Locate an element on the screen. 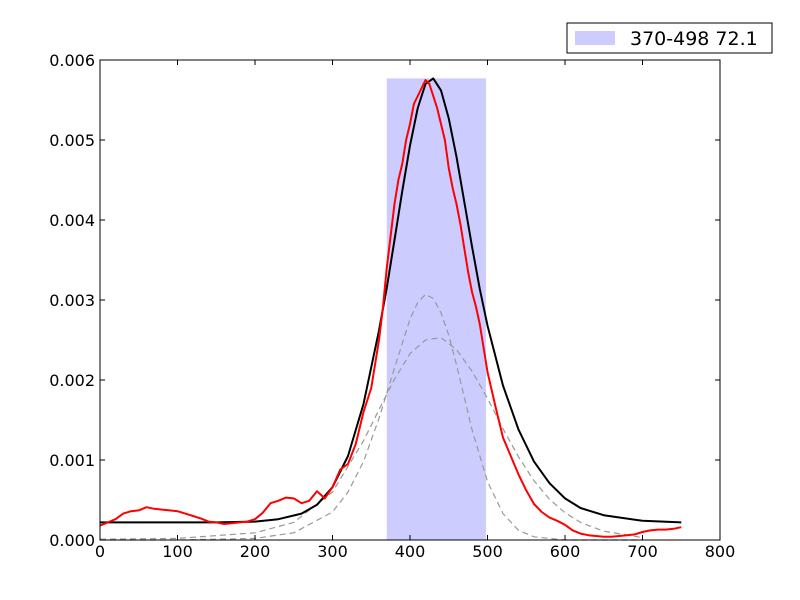  y-tick-label: 0.003 is located at coordinates (72, 300).